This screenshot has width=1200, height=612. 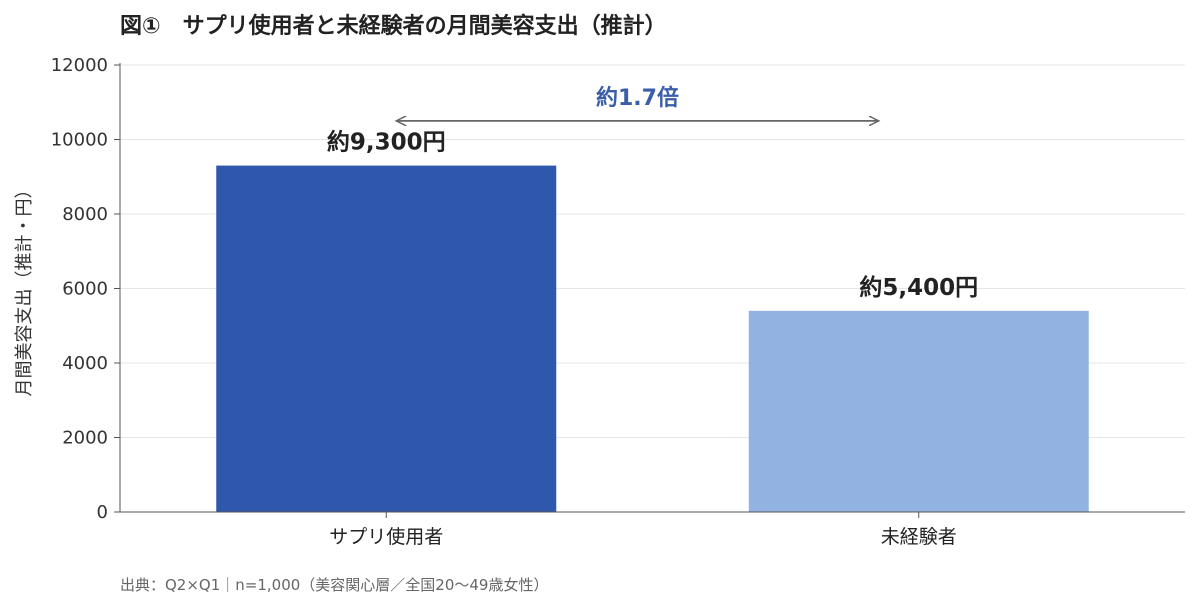 What do you see at coordinates (919, 537) in the screenshot?
I see `x-tick-label: 未経験者` at bounding box center [919, 537].